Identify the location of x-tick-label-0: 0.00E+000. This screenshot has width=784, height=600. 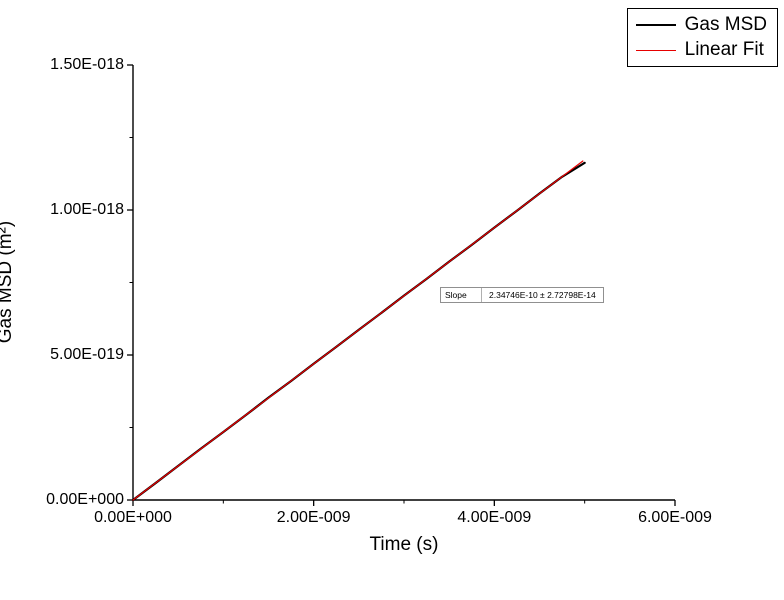
(133, 517).